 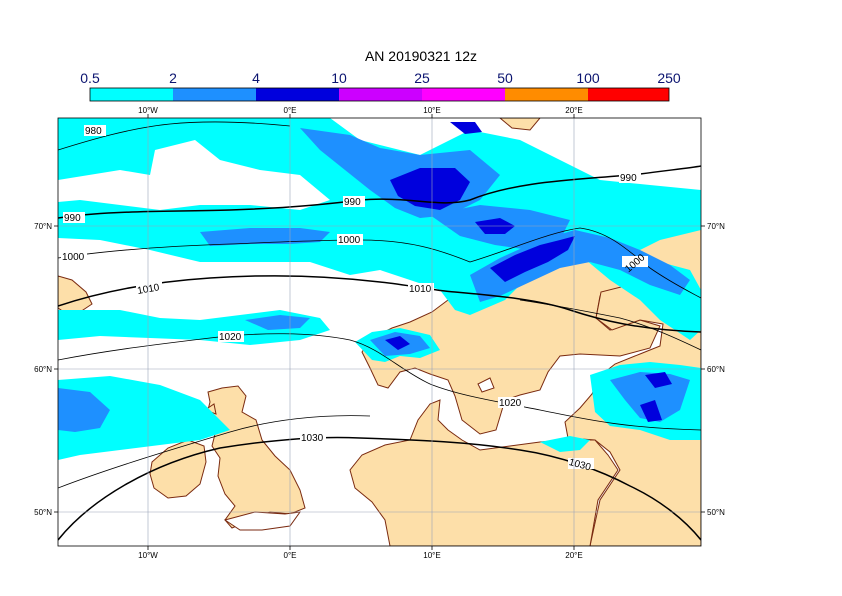 I want to click on lon-top-1: 0°E, so click(x=290, y=110).